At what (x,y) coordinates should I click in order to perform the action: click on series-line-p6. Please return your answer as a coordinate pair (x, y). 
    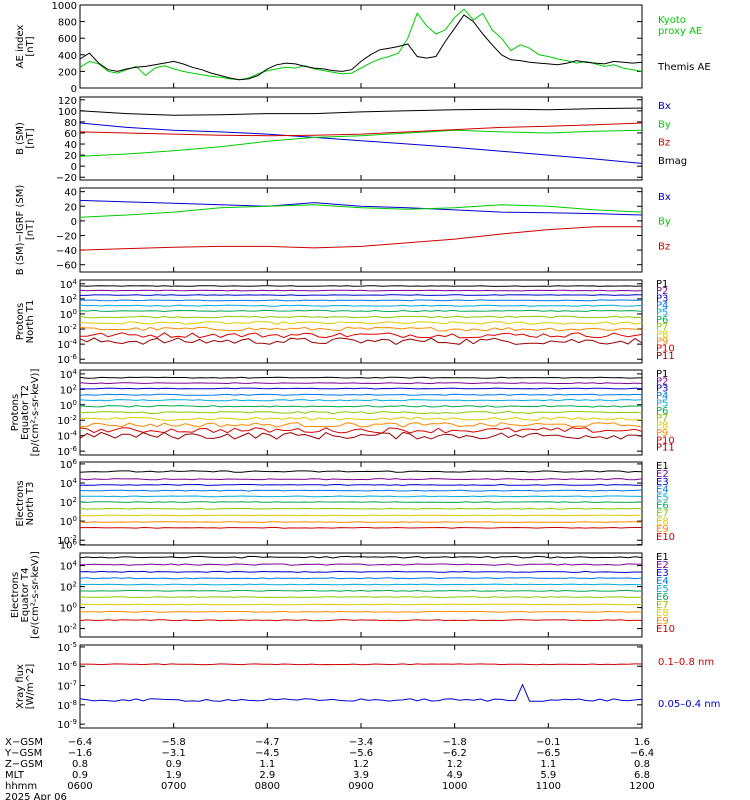
    Looking at the image, I should click on (361, 311).